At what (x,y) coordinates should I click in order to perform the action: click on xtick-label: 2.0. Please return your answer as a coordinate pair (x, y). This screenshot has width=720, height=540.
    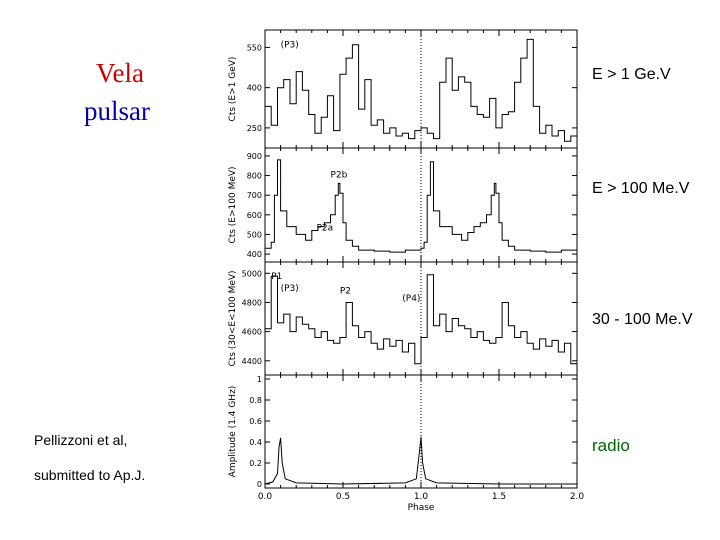
    Looking at the image, I should click on (577, 497).